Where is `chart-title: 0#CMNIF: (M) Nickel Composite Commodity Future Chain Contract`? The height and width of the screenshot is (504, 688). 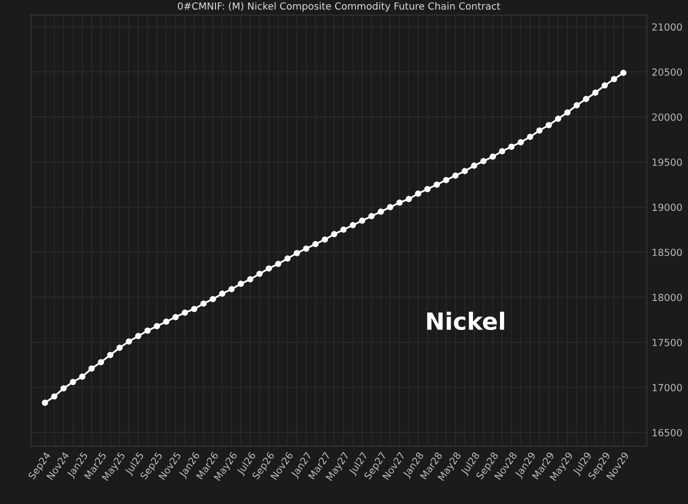
chart-title: 0#CMNIF: (M) Nickel Composite Commodity Future Chain Contract is located at coordinates (339, 7).